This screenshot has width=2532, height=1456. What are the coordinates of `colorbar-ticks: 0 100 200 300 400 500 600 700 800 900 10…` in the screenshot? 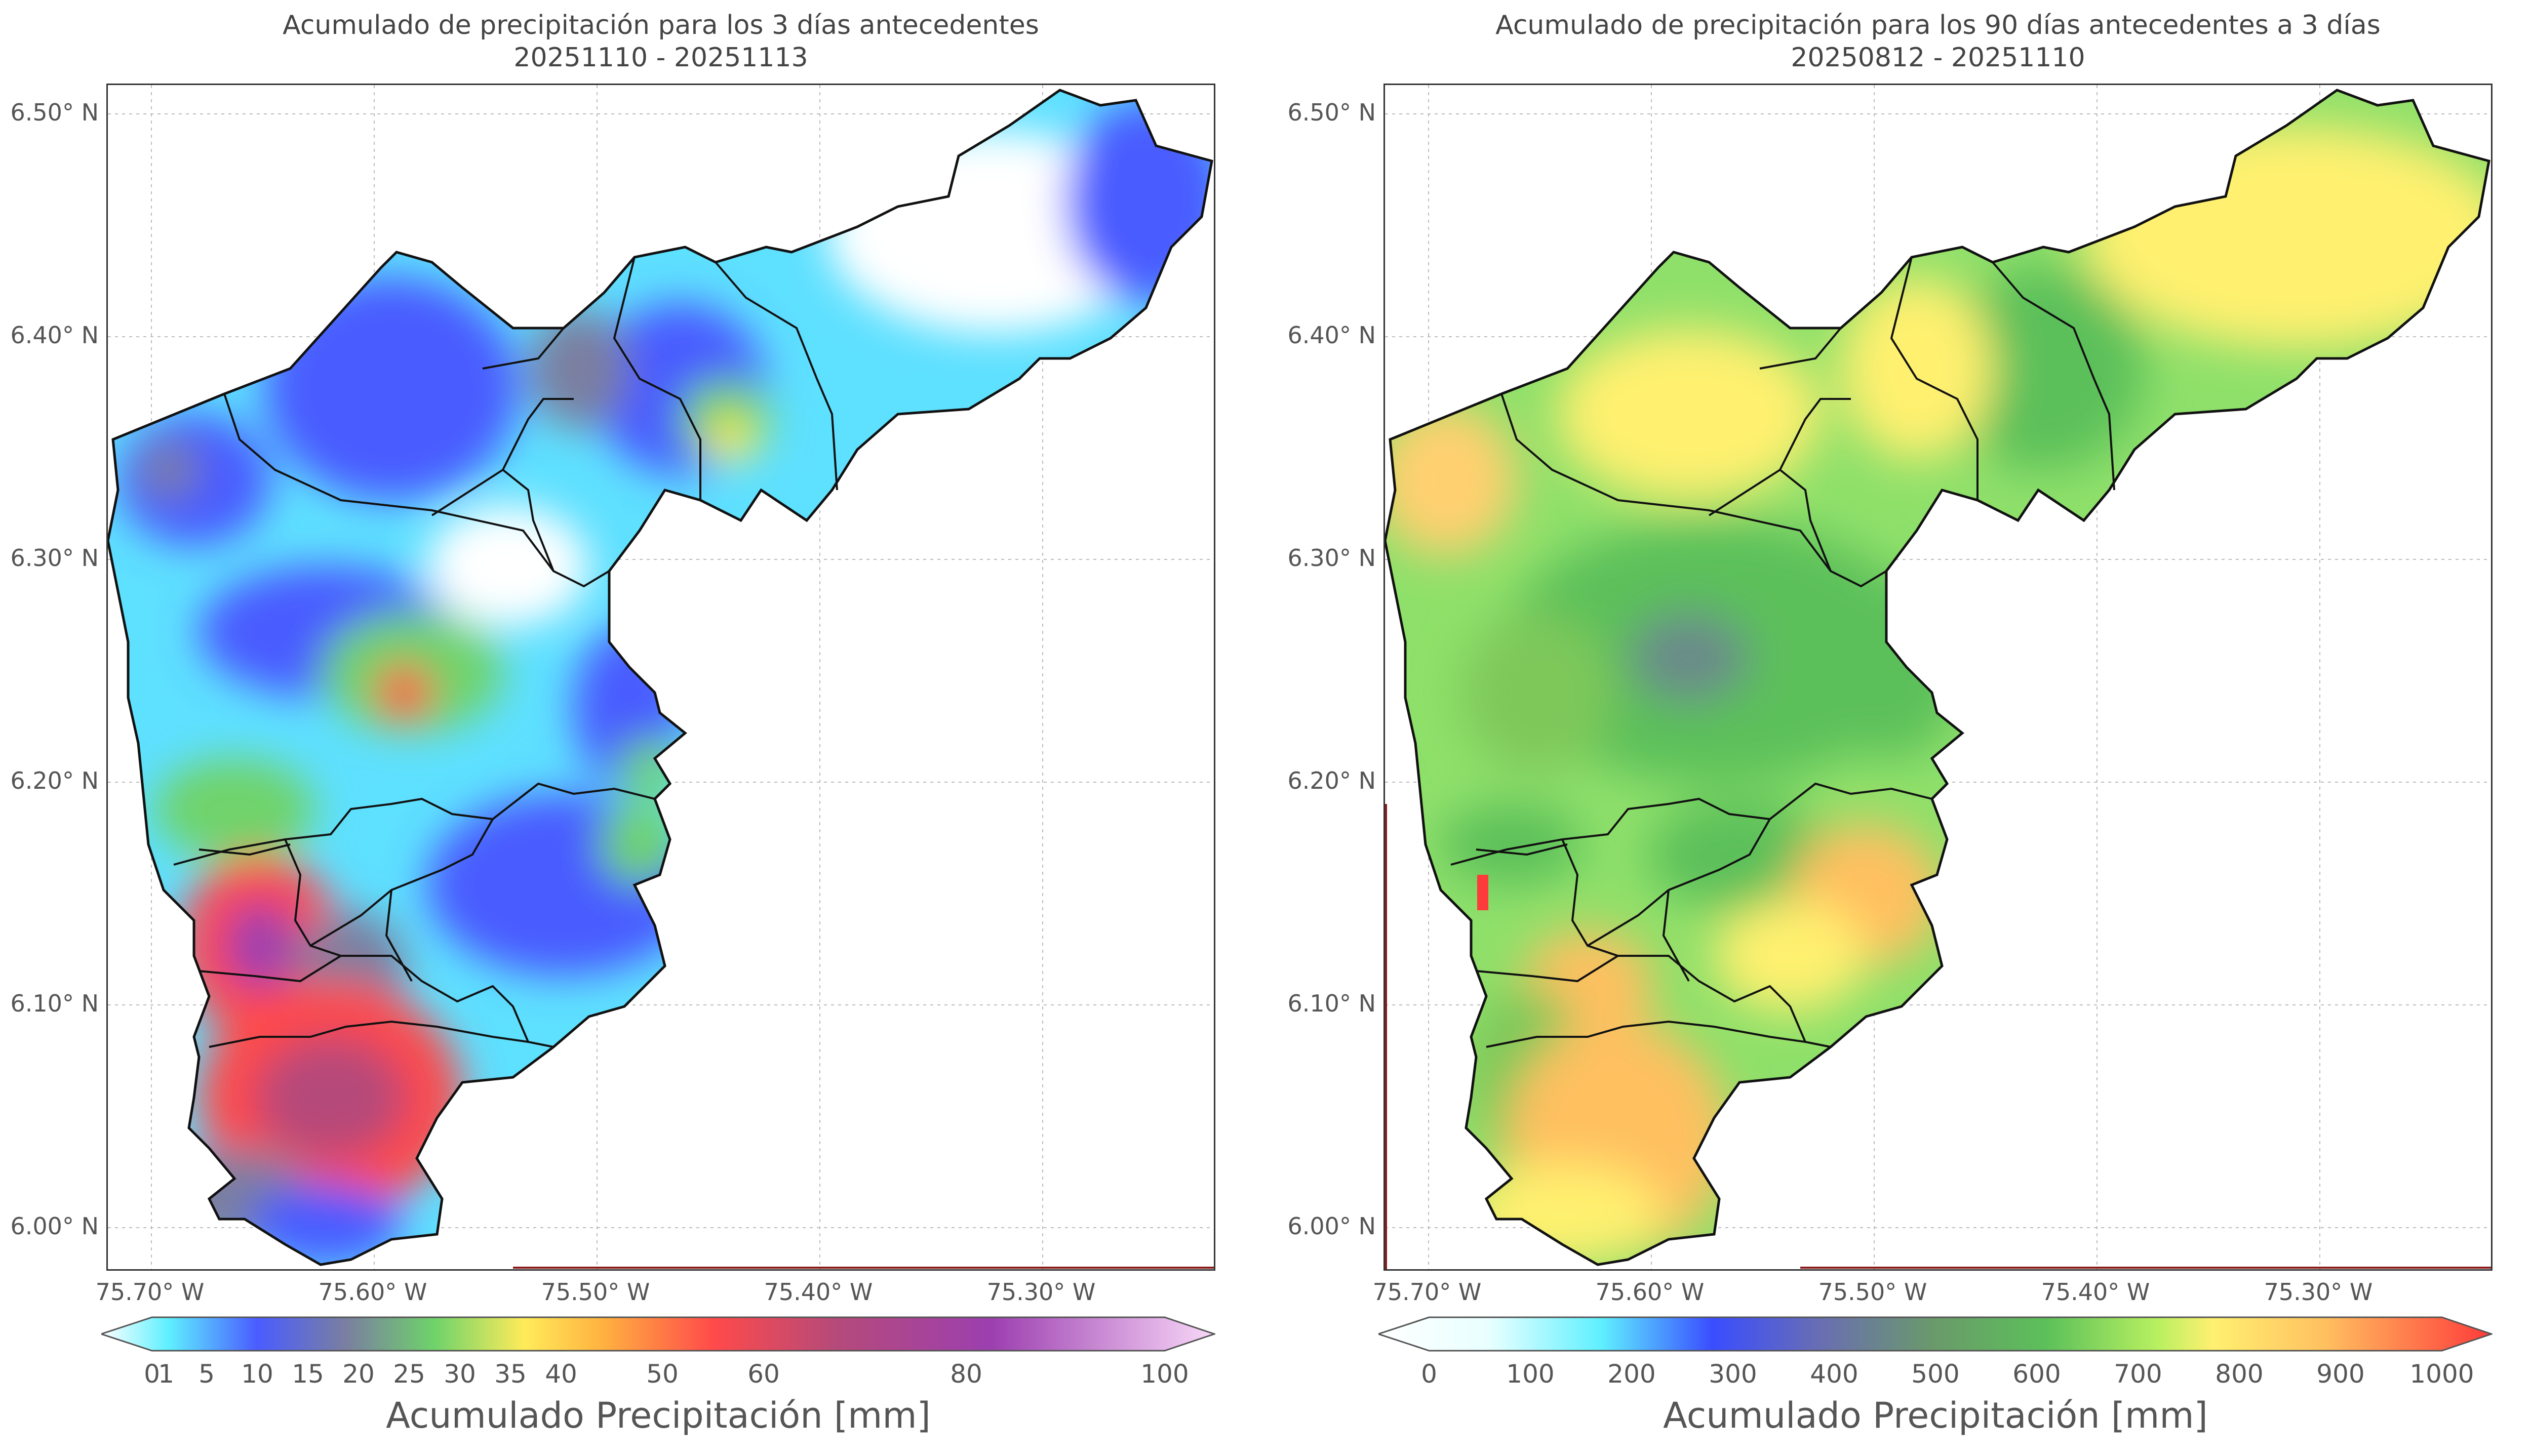 It's located at (1935, 1374).